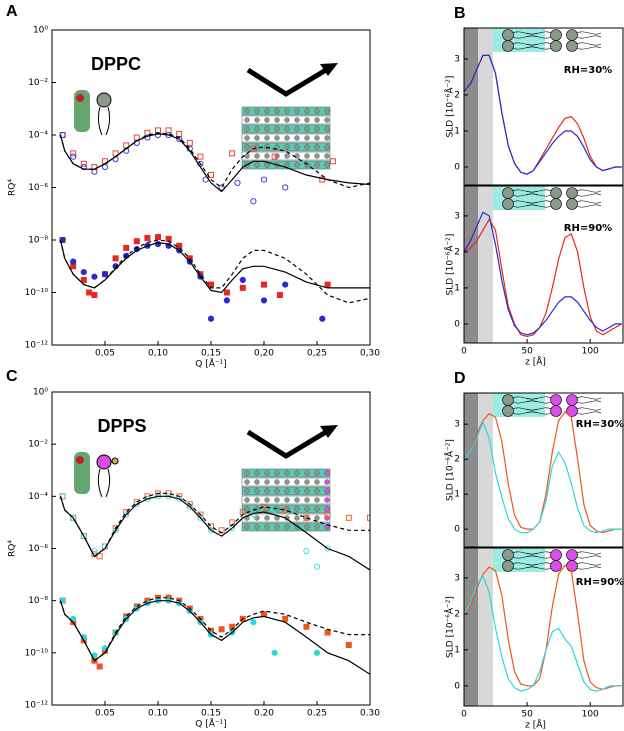 The width and height of the screenshot is (624, 731). I want to click on charge, so click(115, 461).